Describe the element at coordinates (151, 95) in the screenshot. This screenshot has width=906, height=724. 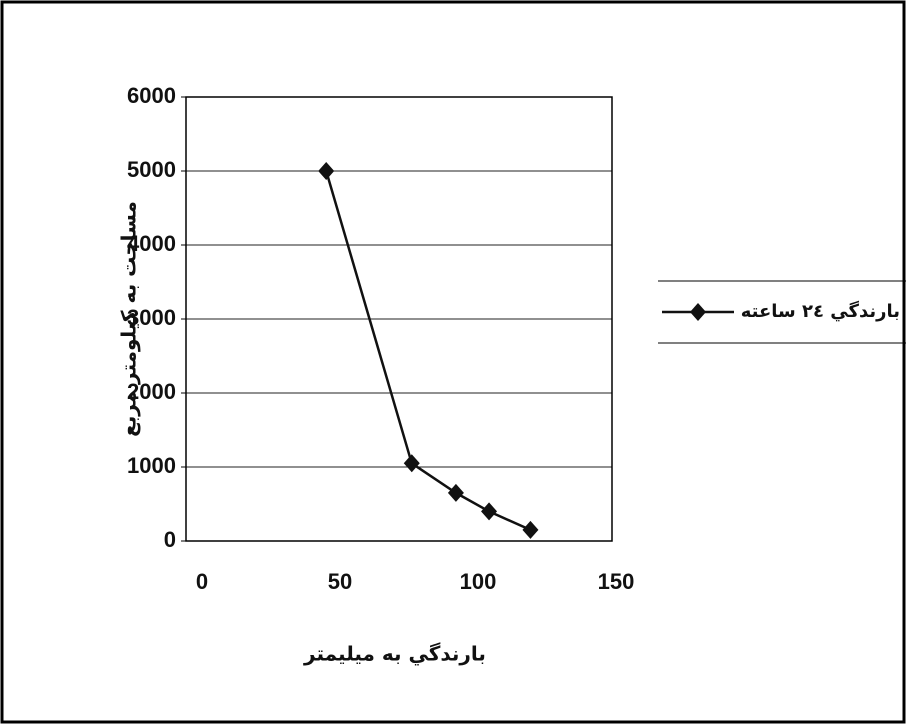
I see `y-tick-label: 6000` at that location.